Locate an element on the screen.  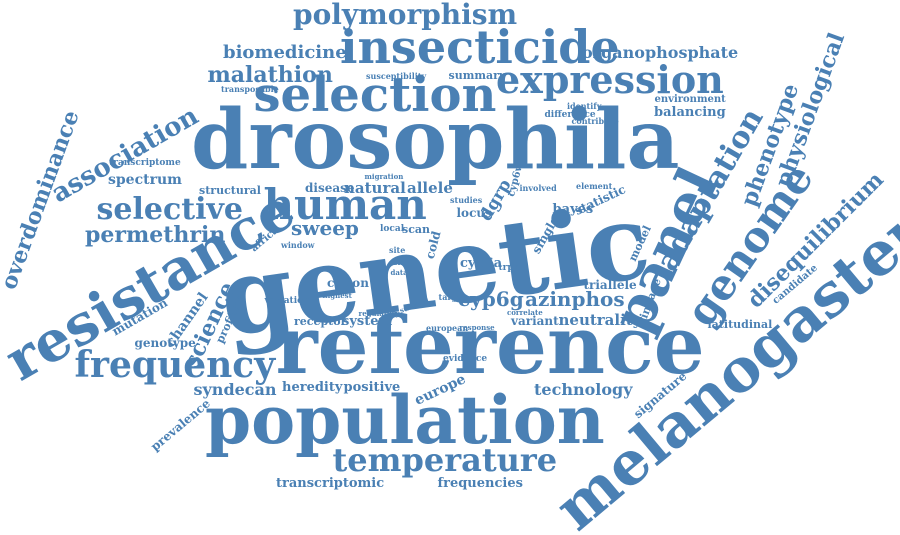
word-sweep: sweep is located at coordinates (325, 228).